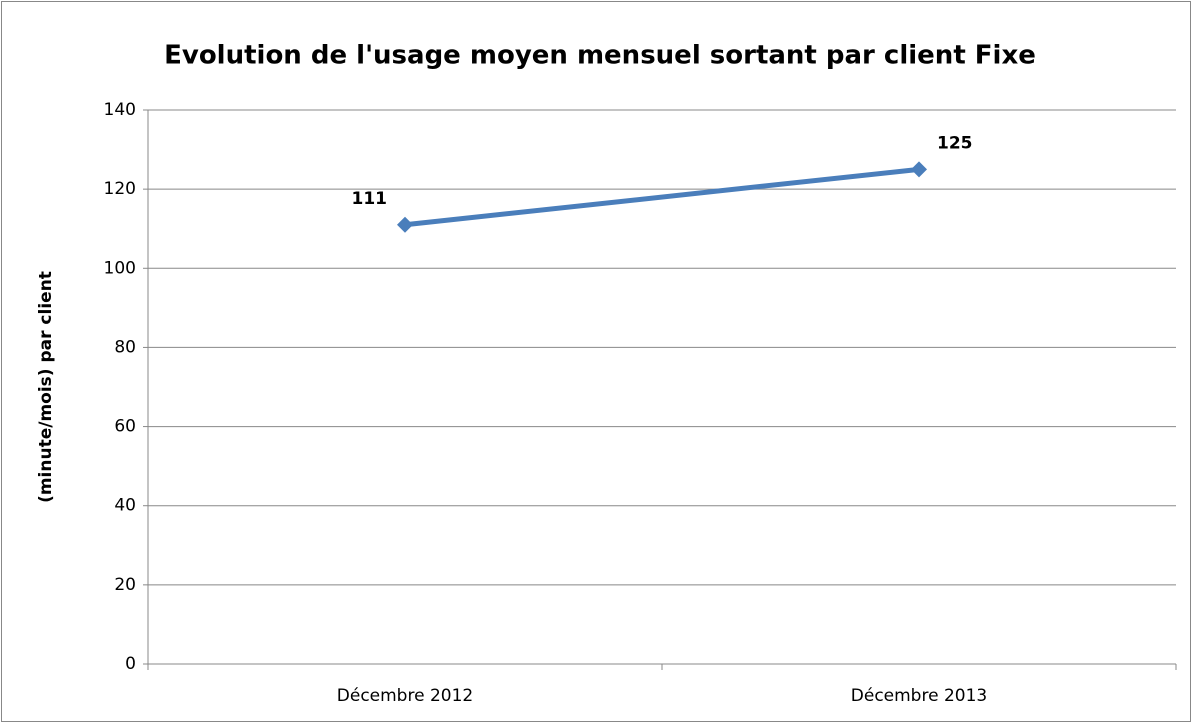 The height and width of the screenshot is (723, 1193). Describe the element at coordinates (405, 696) in the screenshot. I see `x-tick-label: Décembre 2012` at that location.